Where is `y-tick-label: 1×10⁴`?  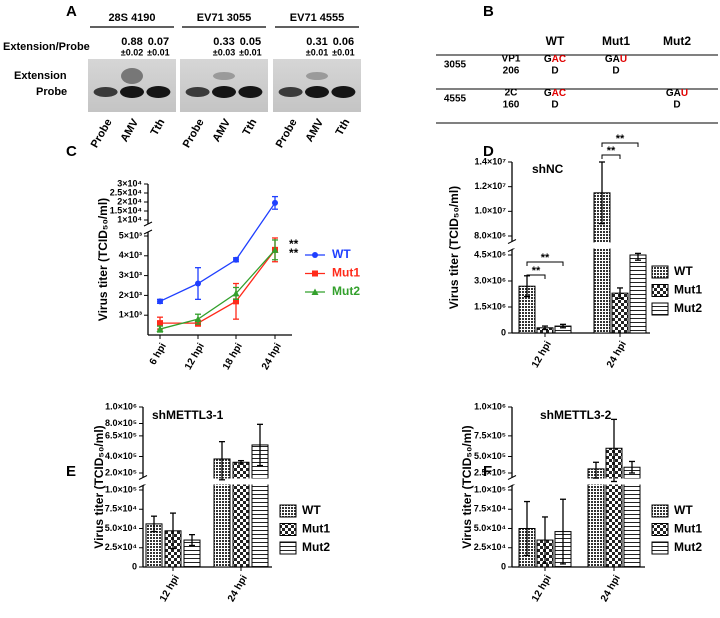
y-tick-label: 1×10⁴ is located at coordinates (129, 219).